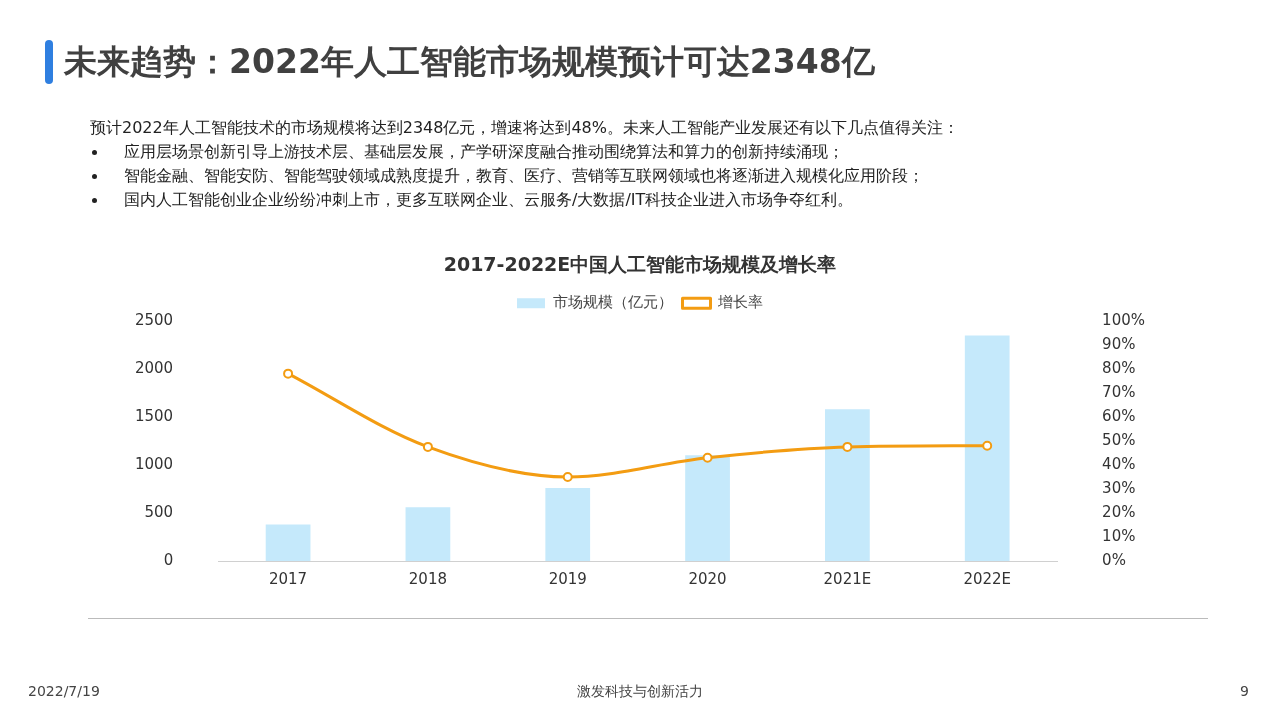 This screenshot has width=1280, height=720. What do you see at coordinates (154, 319) in the screenshot?
I see `y-tick-label: 2500` at bounding box center [154, 319].